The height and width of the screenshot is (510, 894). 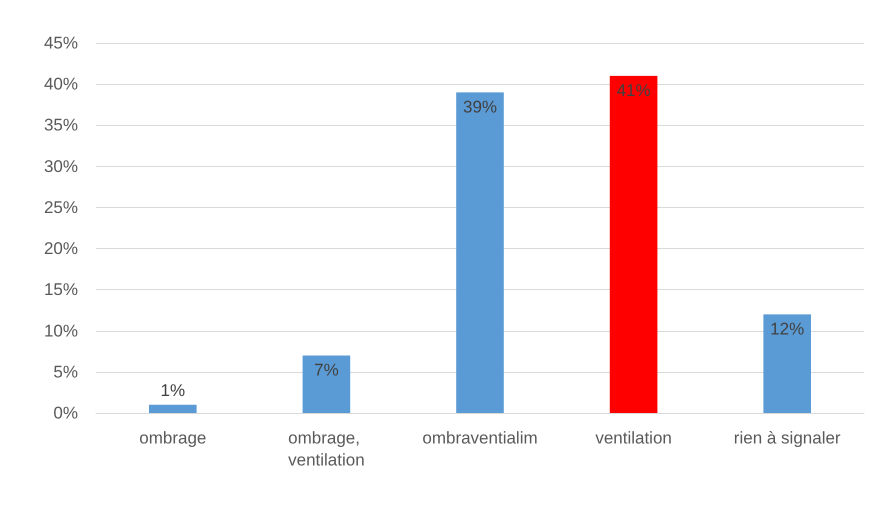 I want to click on x-tick-label: ventilation, so click(x=633, y=438).